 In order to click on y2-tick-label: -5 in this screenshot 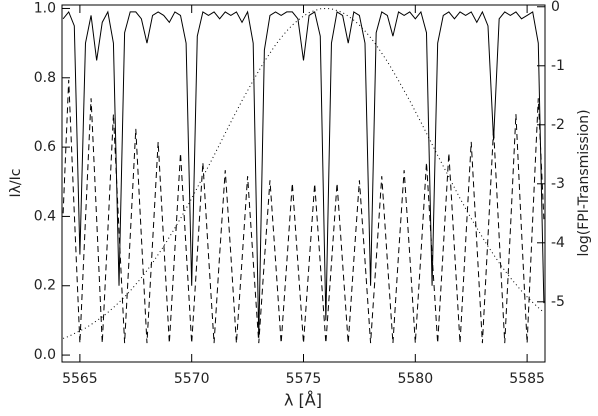, I will do `click(558, 302)`.